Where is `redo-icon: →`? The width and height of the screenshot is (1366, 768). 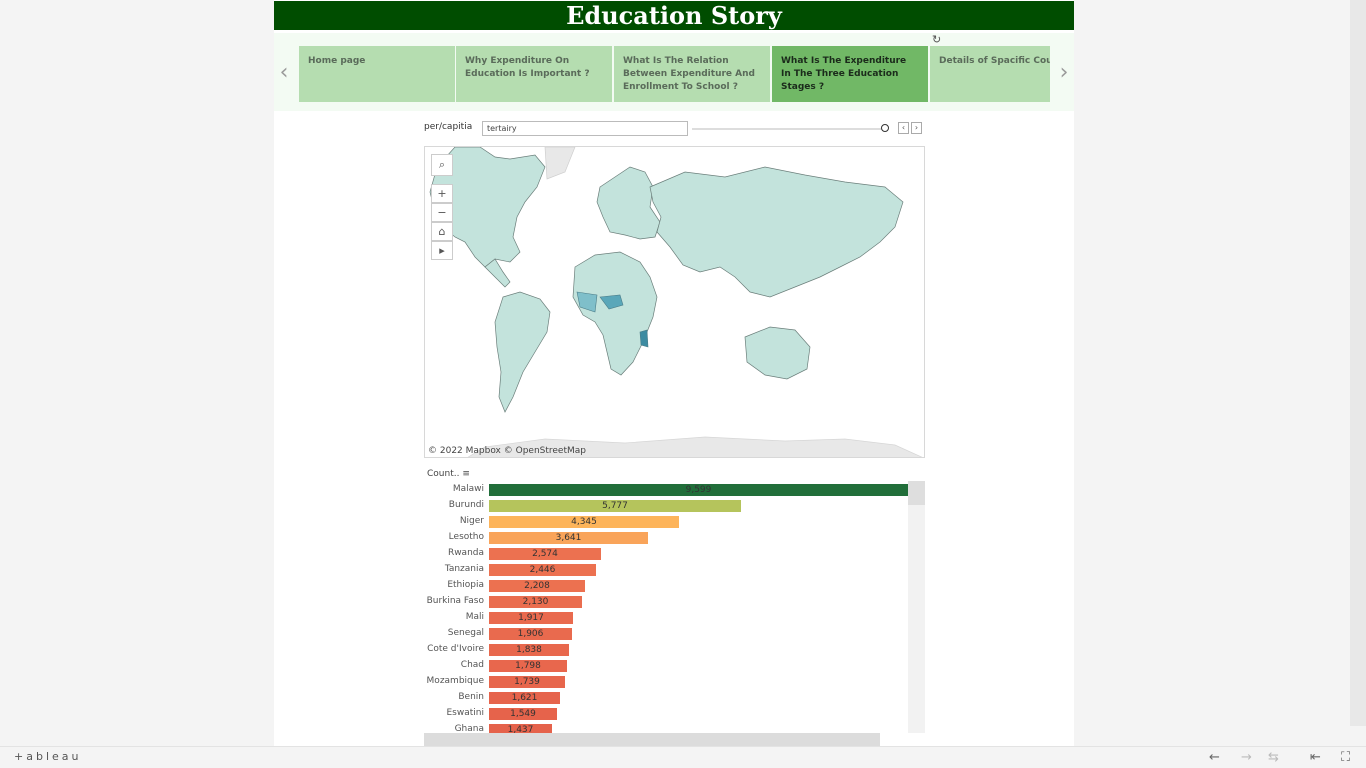 redo-icon: → is located at coordinates (1246, 757).